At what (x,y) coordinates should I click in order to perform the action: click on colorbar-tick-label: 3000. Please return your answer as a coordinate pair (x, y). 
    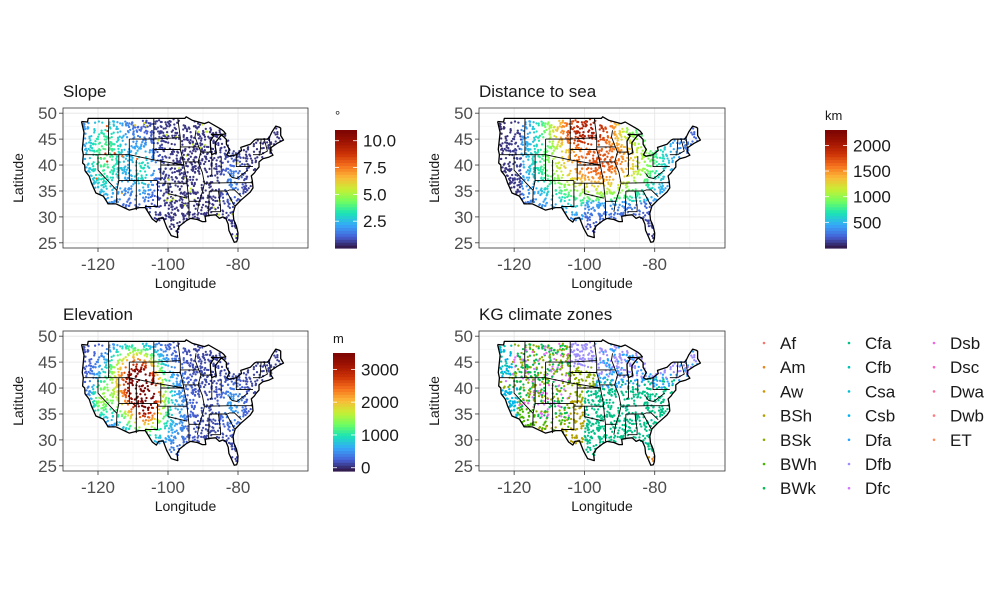
    Looking at the image, I should click on (380, 369).